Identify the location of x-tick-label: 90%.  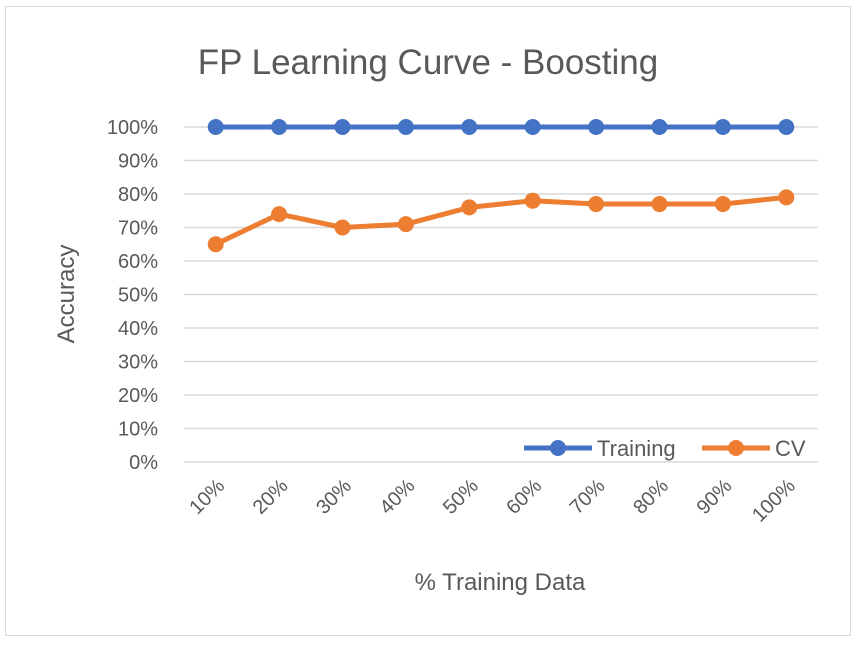
(715, 497).